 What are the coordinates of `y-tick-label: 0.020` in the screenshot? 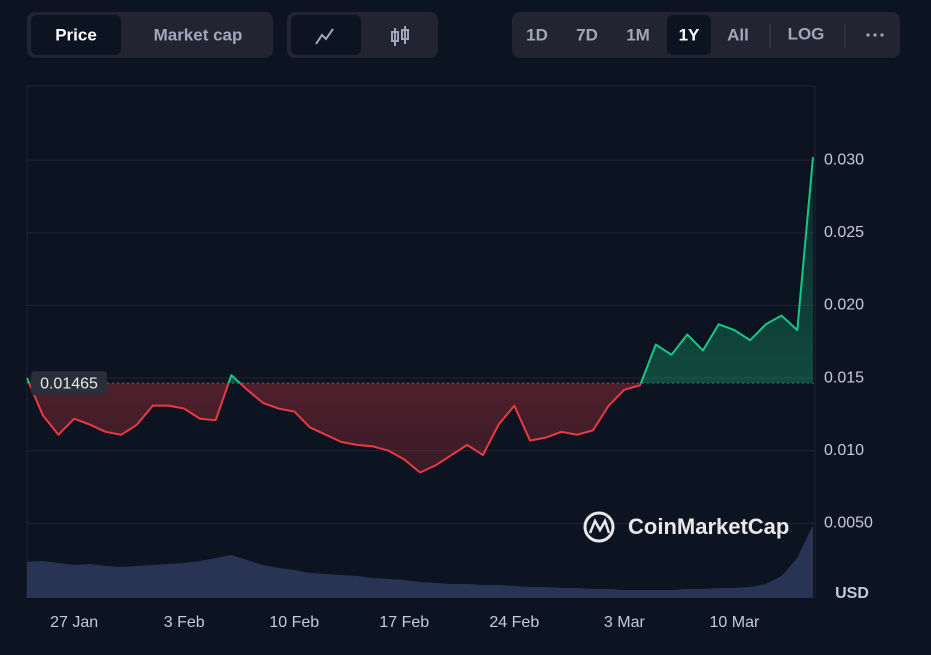 It's located at (844, 305).